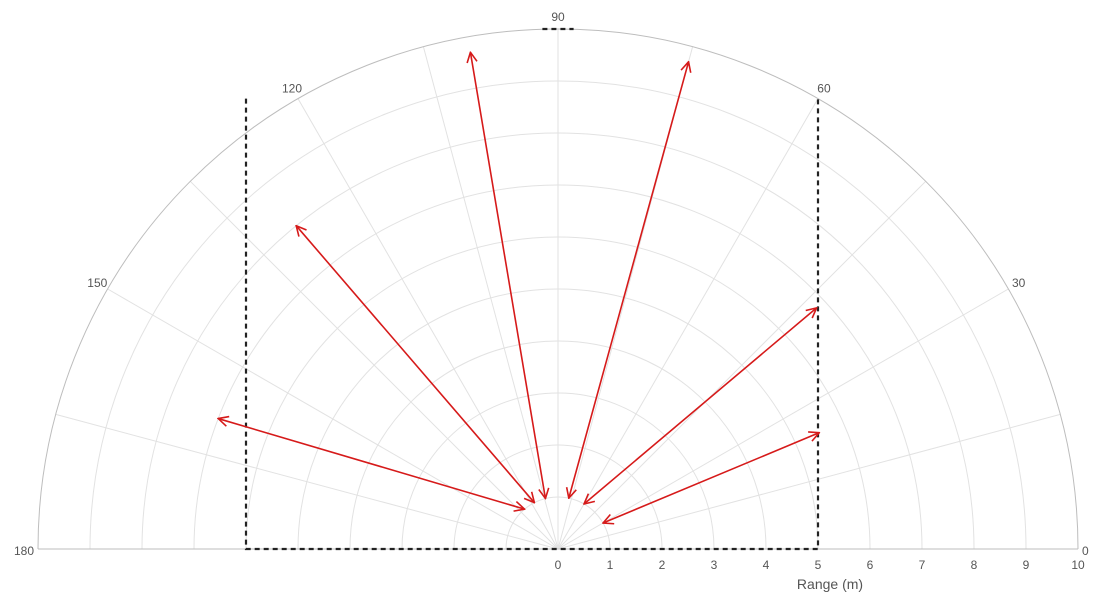 The width and height of the screenshot is (1095, 599). Describe the element at coordinates (558, 17) in the screenshot. I see `angle-tick-label: 90` at that location.